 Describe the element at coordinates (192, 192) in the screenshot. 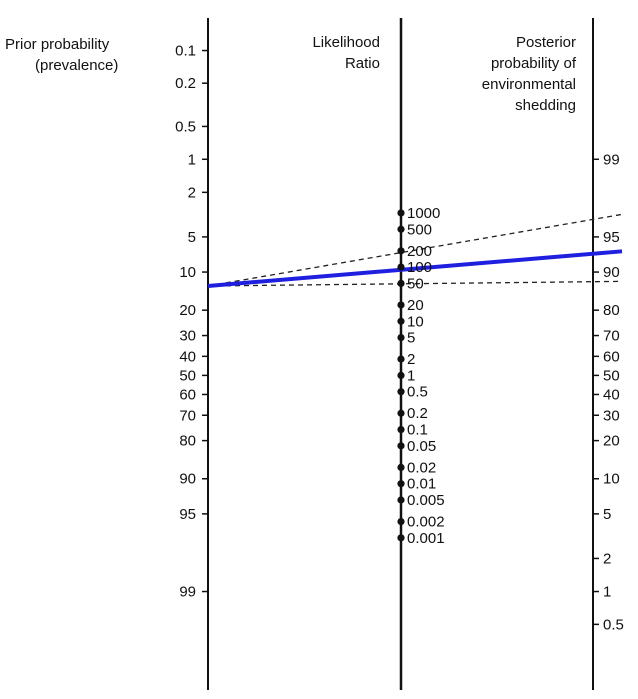

I see `prior-tick-label: 2` at that location.